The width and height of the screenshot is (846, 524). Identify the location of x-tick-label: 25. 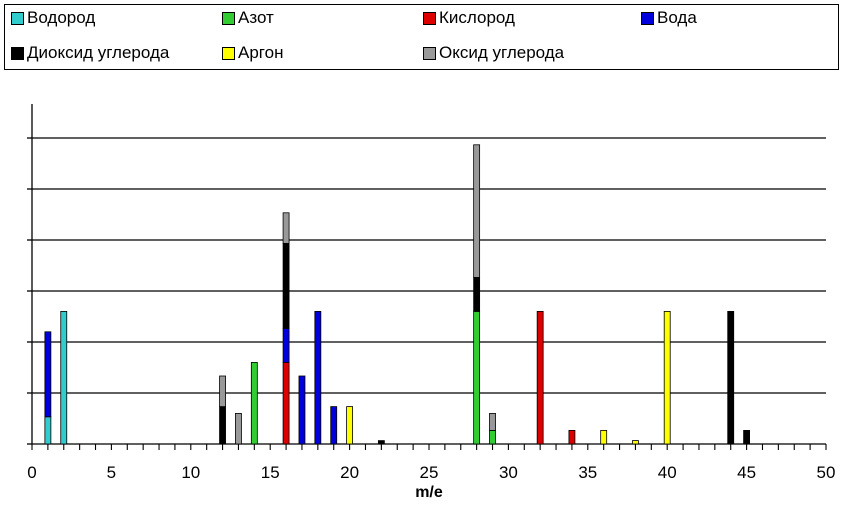
(429, 472).